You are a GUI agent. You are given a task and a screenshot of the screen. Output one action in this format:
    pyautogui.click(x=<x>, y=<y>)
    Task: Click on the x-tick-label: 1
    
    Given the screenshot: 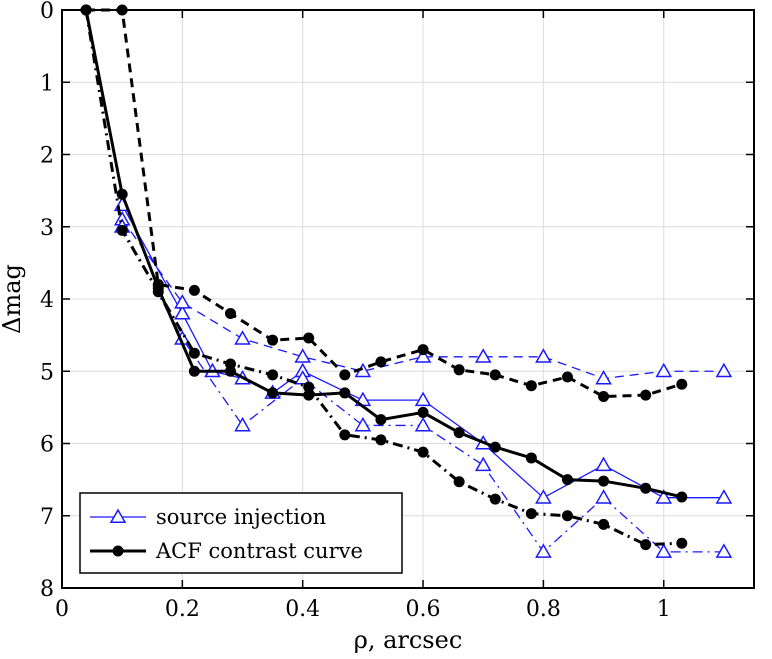 What is the action you would take?
    pyautogui.click(x=664, y=609)
    